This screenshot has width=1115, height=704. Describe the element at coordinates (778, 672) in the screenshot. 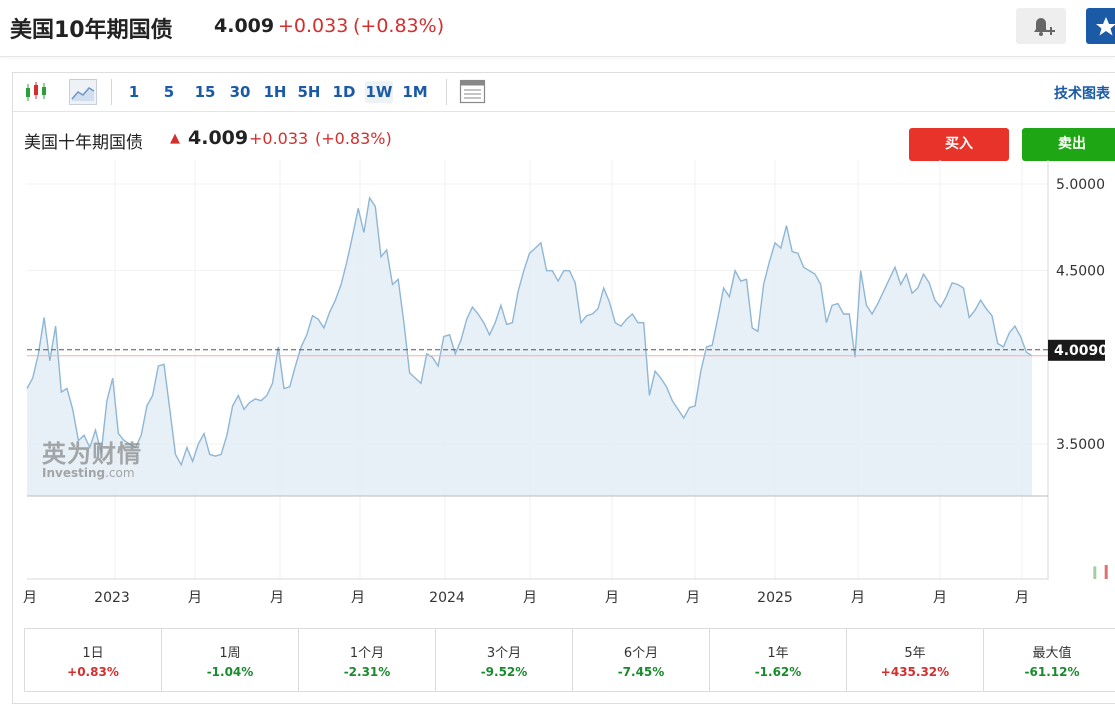

I see `performance-value: -1.62%` at that location.